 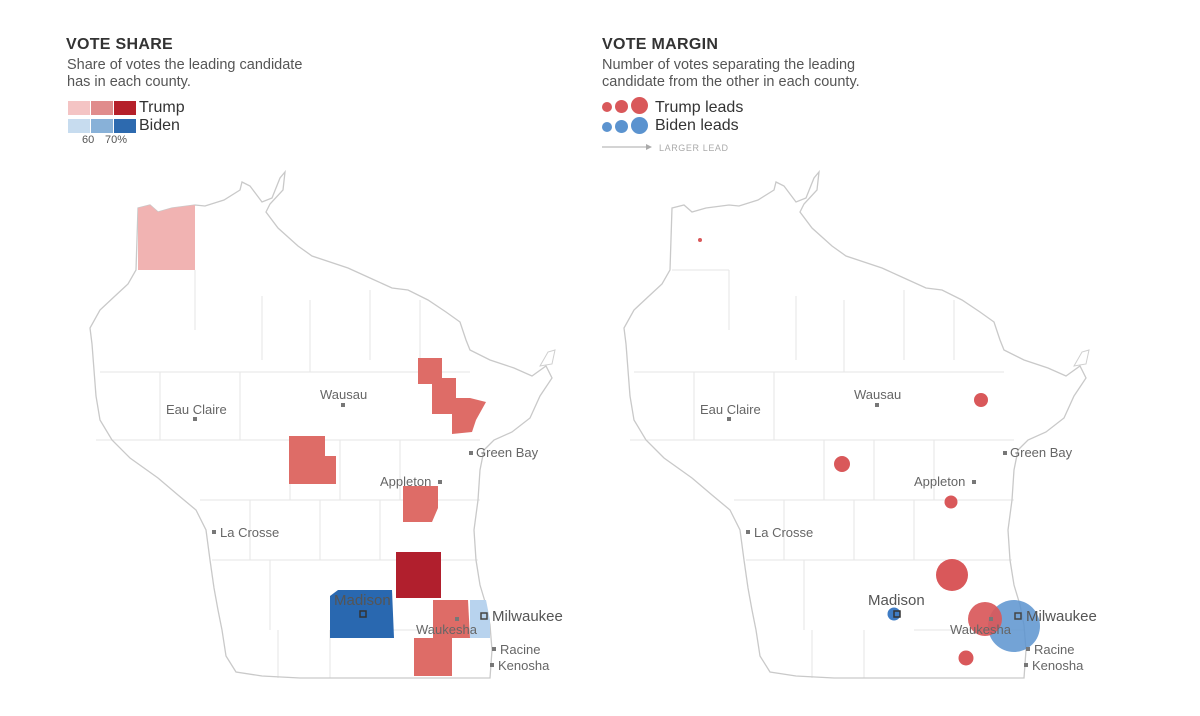 I want to click on trump-legend-label: Trump, so click(x=162, y=107).